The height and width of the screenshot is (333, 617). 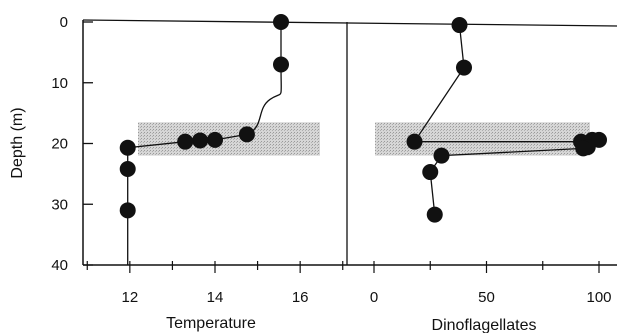 What do you see at coordinates (374, 297) in the screenshot?
I see `x-tick-label: 0` at bounding box center [374, 297].